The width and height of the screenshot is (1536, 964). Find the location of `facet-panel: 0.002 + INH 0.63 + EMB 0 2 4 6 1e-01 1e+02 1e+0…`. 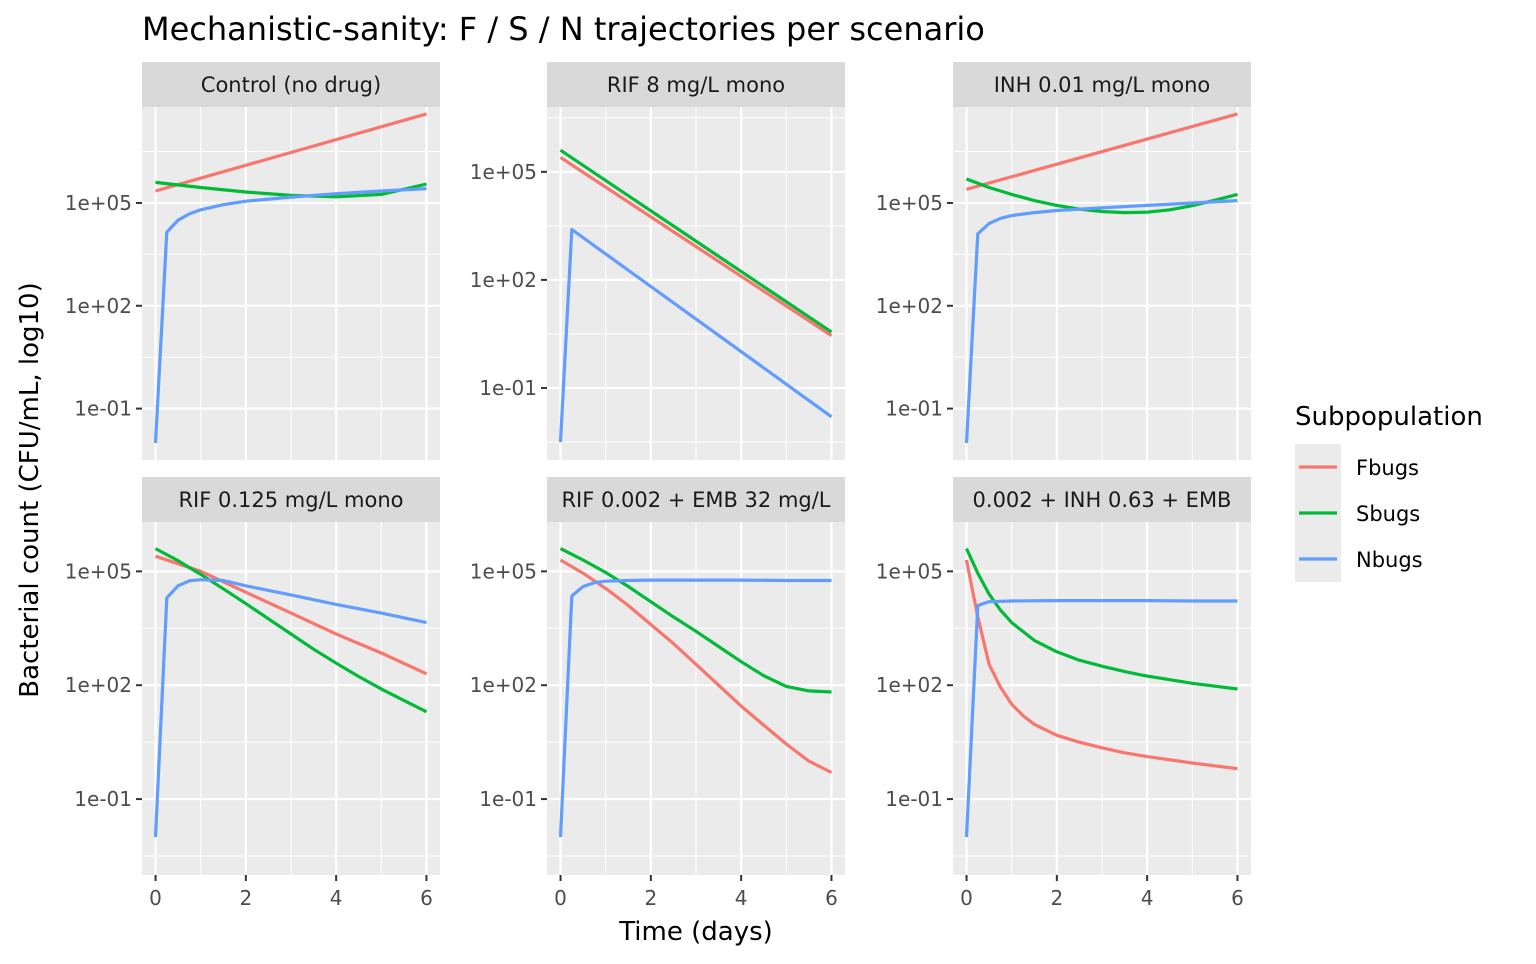

facet-panel: 0.002 + INH 0.63 + EMB 0 2 4 6 1e-01 1e+02 1e+0… is located at coordinates (1063, 693).